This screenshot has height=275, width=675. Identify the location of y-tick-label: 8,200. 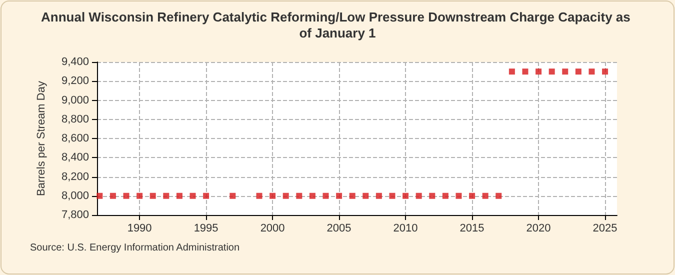
(75, 176).